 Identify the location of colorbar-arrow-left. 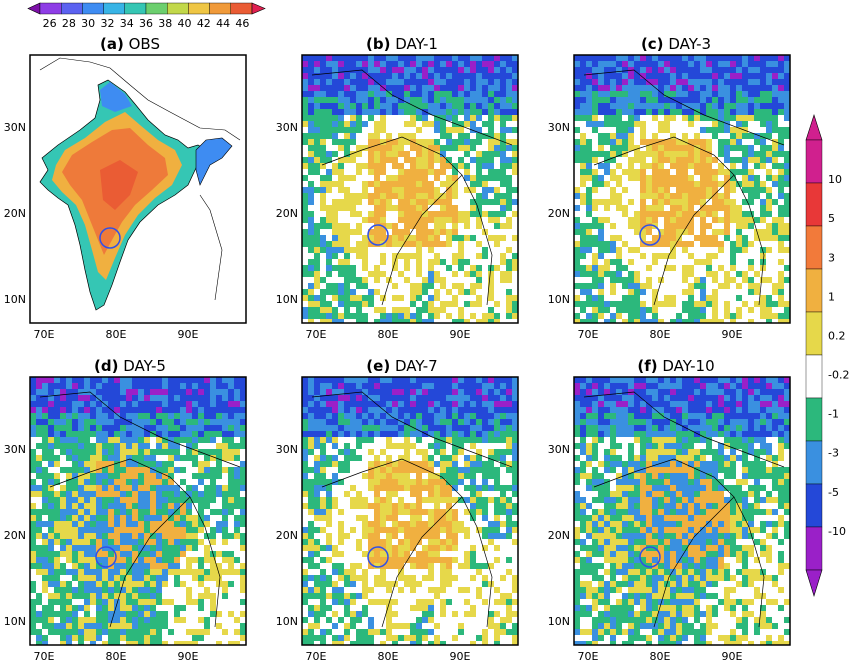
(34, 8).